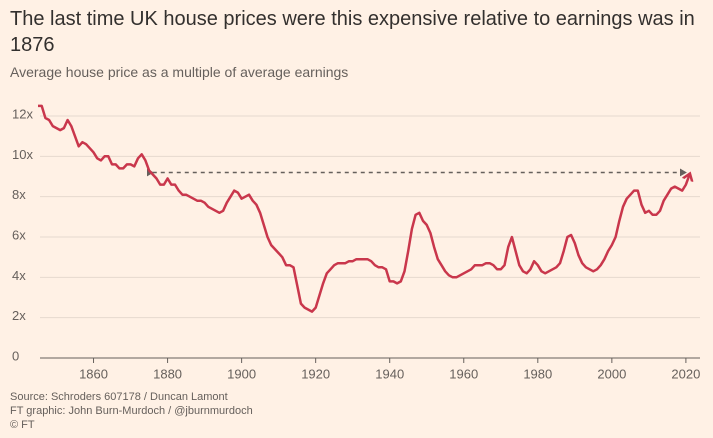 The image size is (713, 438). I want to click on x-tick-label: 2000, so click(611, 373).